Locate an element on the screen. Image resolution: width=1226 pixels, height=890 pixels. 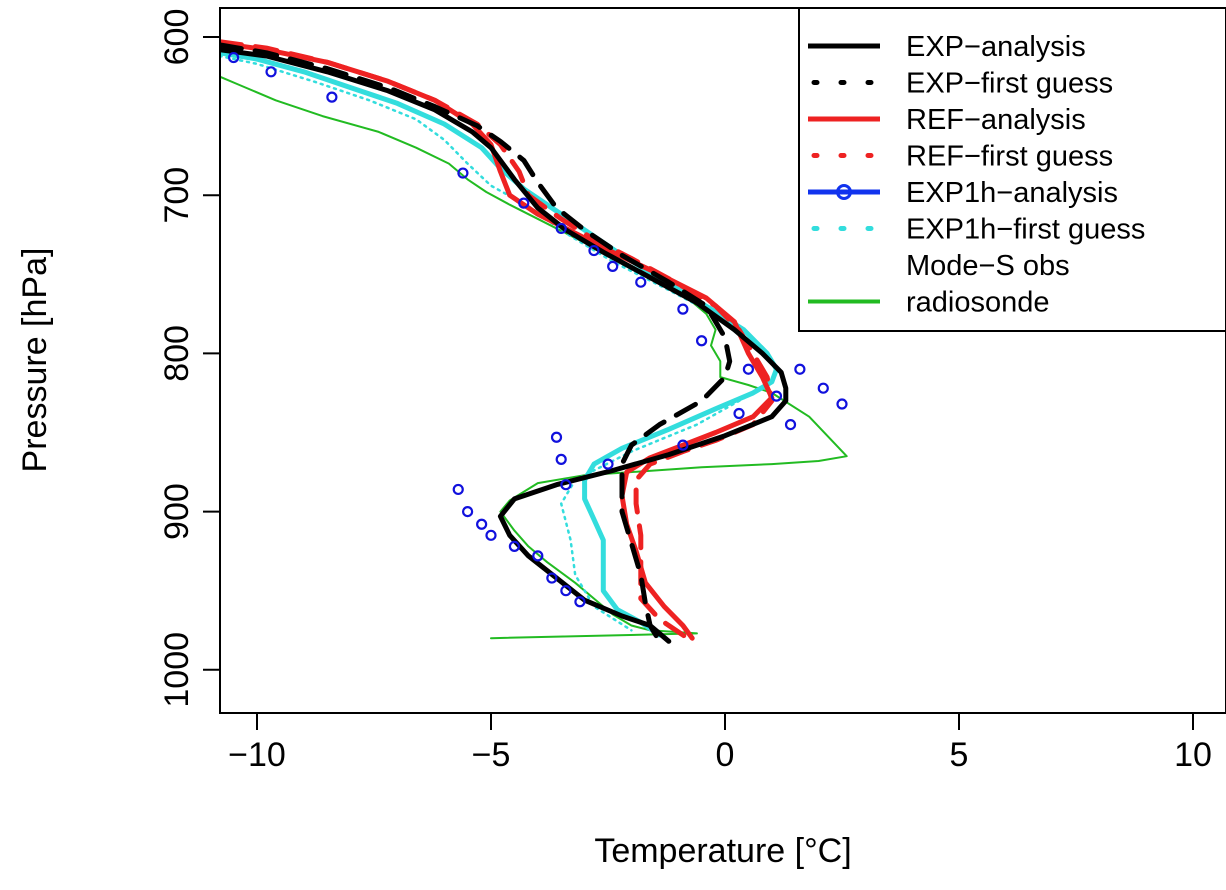
x-tick-label-4: 10 is located at coordinates (1193, 755).